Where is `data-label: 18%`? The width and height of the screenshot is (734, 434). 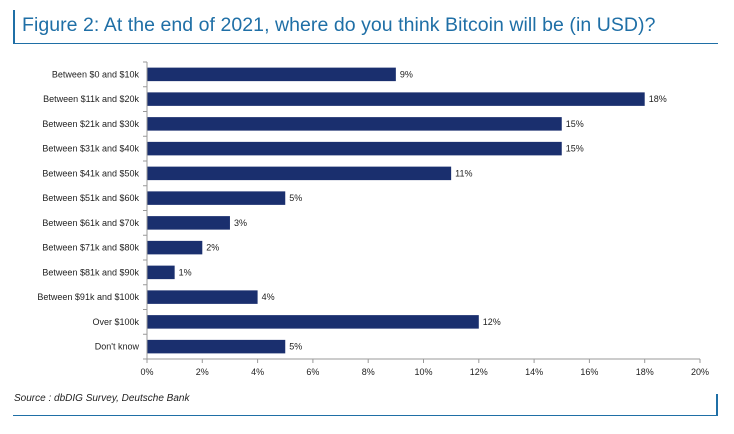 data-label: 18% is located at coordinates (658, 99).